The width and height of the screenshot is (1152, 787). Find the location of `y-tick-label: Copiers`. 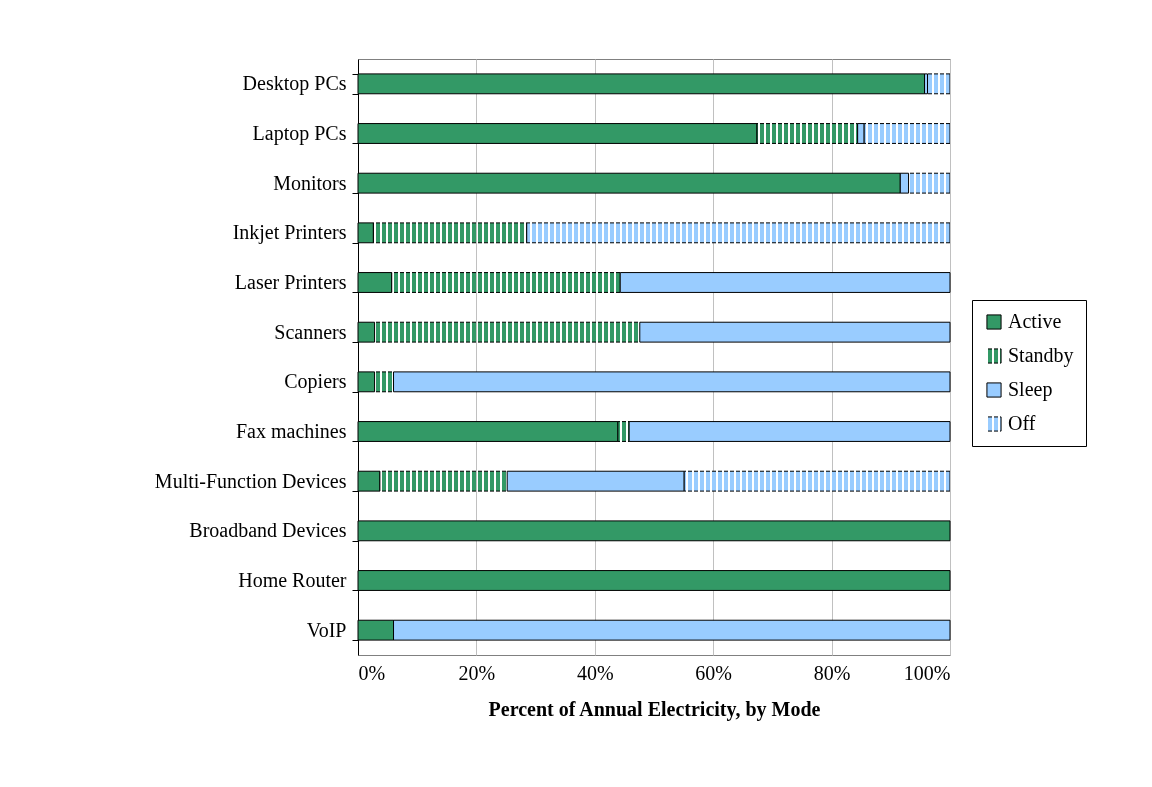

y-tick-label: Copiers is located at coordinates (315, 382).